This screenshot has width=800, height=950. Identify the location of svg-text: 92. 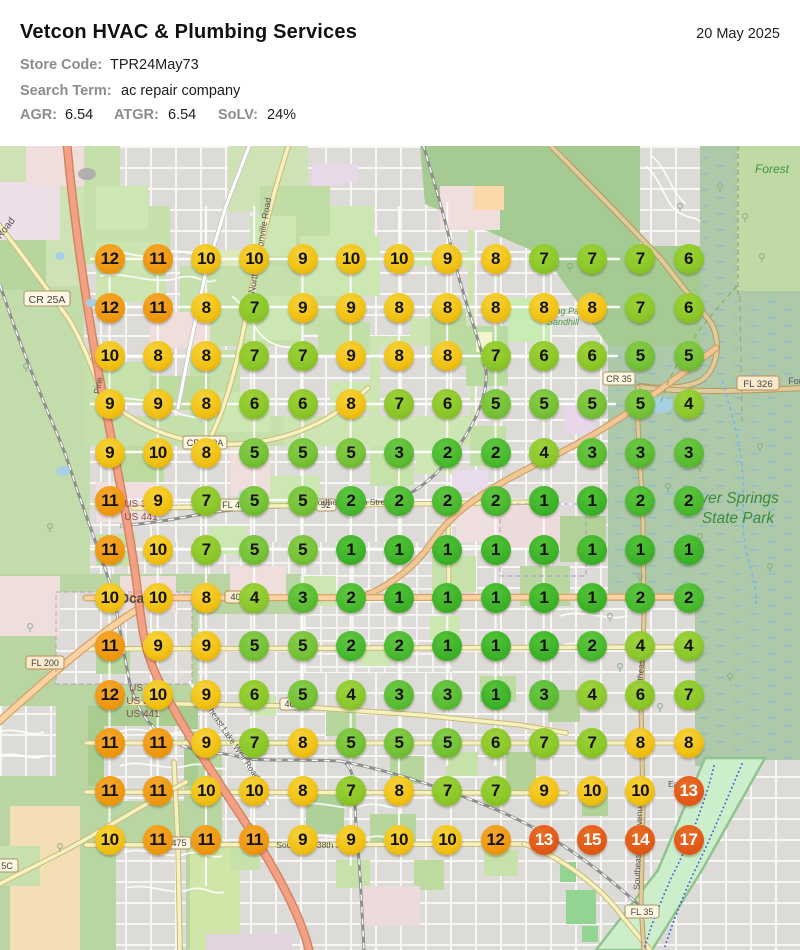
(326, 505).